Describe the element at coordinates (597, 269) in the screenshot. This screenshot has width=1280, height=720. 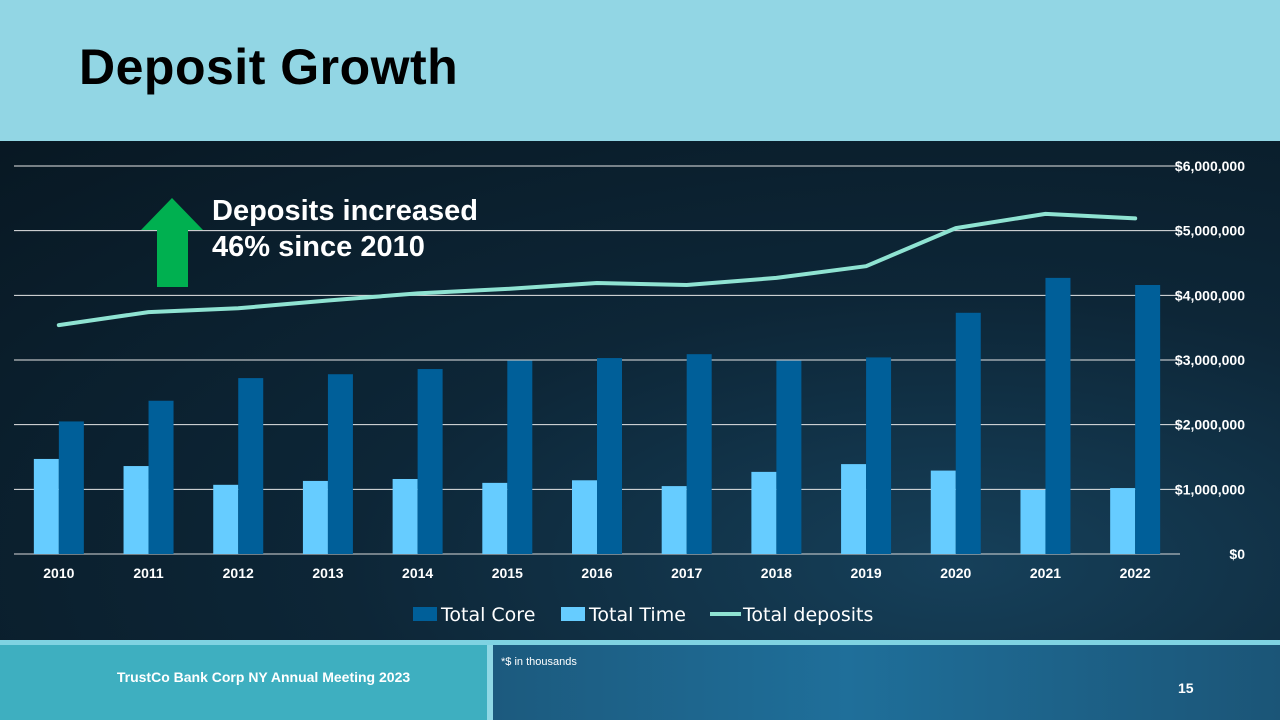
I see `line-total-deposits` at that location.